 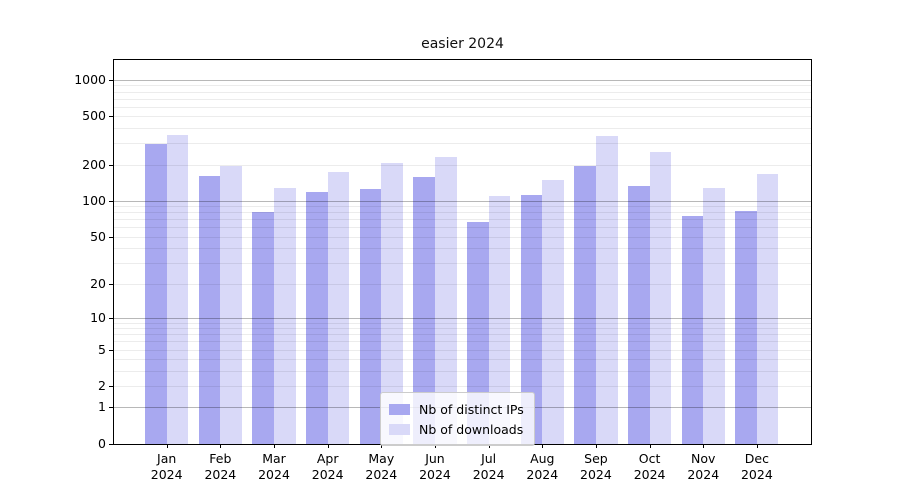 What do you see at coordinates (424, 310) in the screenshot?
I see `bar-jun-ips` at bounding box center [424, 310].